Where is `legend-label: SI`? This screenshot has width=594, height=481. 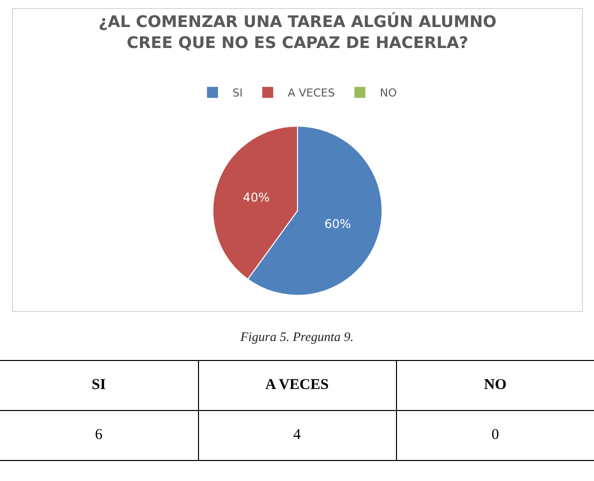 legend-label: SI is located at coordinates (237, 93).